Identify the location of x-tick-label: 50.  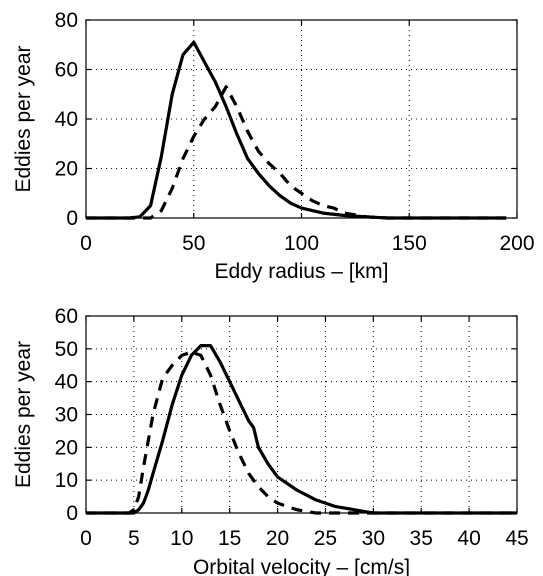
(193, 243).